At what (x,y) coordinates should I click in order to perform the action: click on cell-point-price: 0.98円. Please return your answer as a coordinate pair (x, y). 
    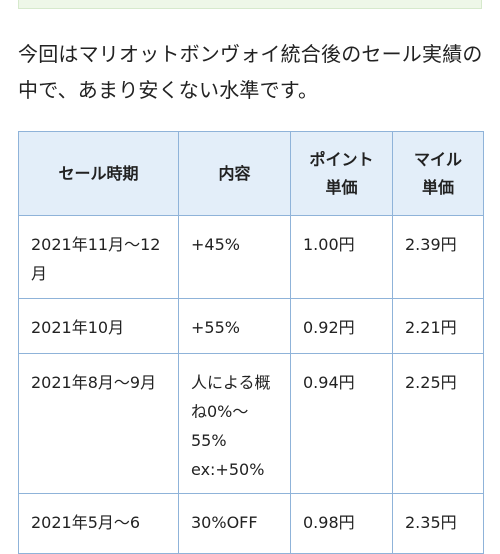
    Looking at the image, I should click on (341, 523).